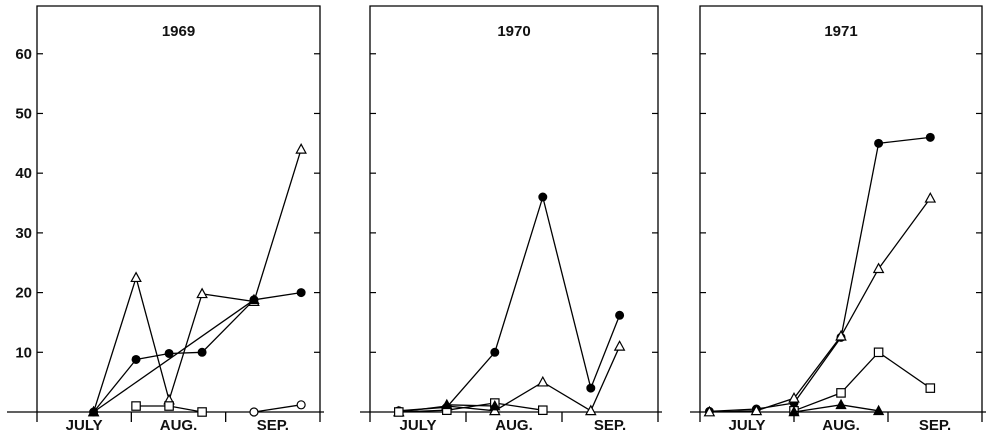  I want to click on y-tick-label: 50, so click(23, 113).